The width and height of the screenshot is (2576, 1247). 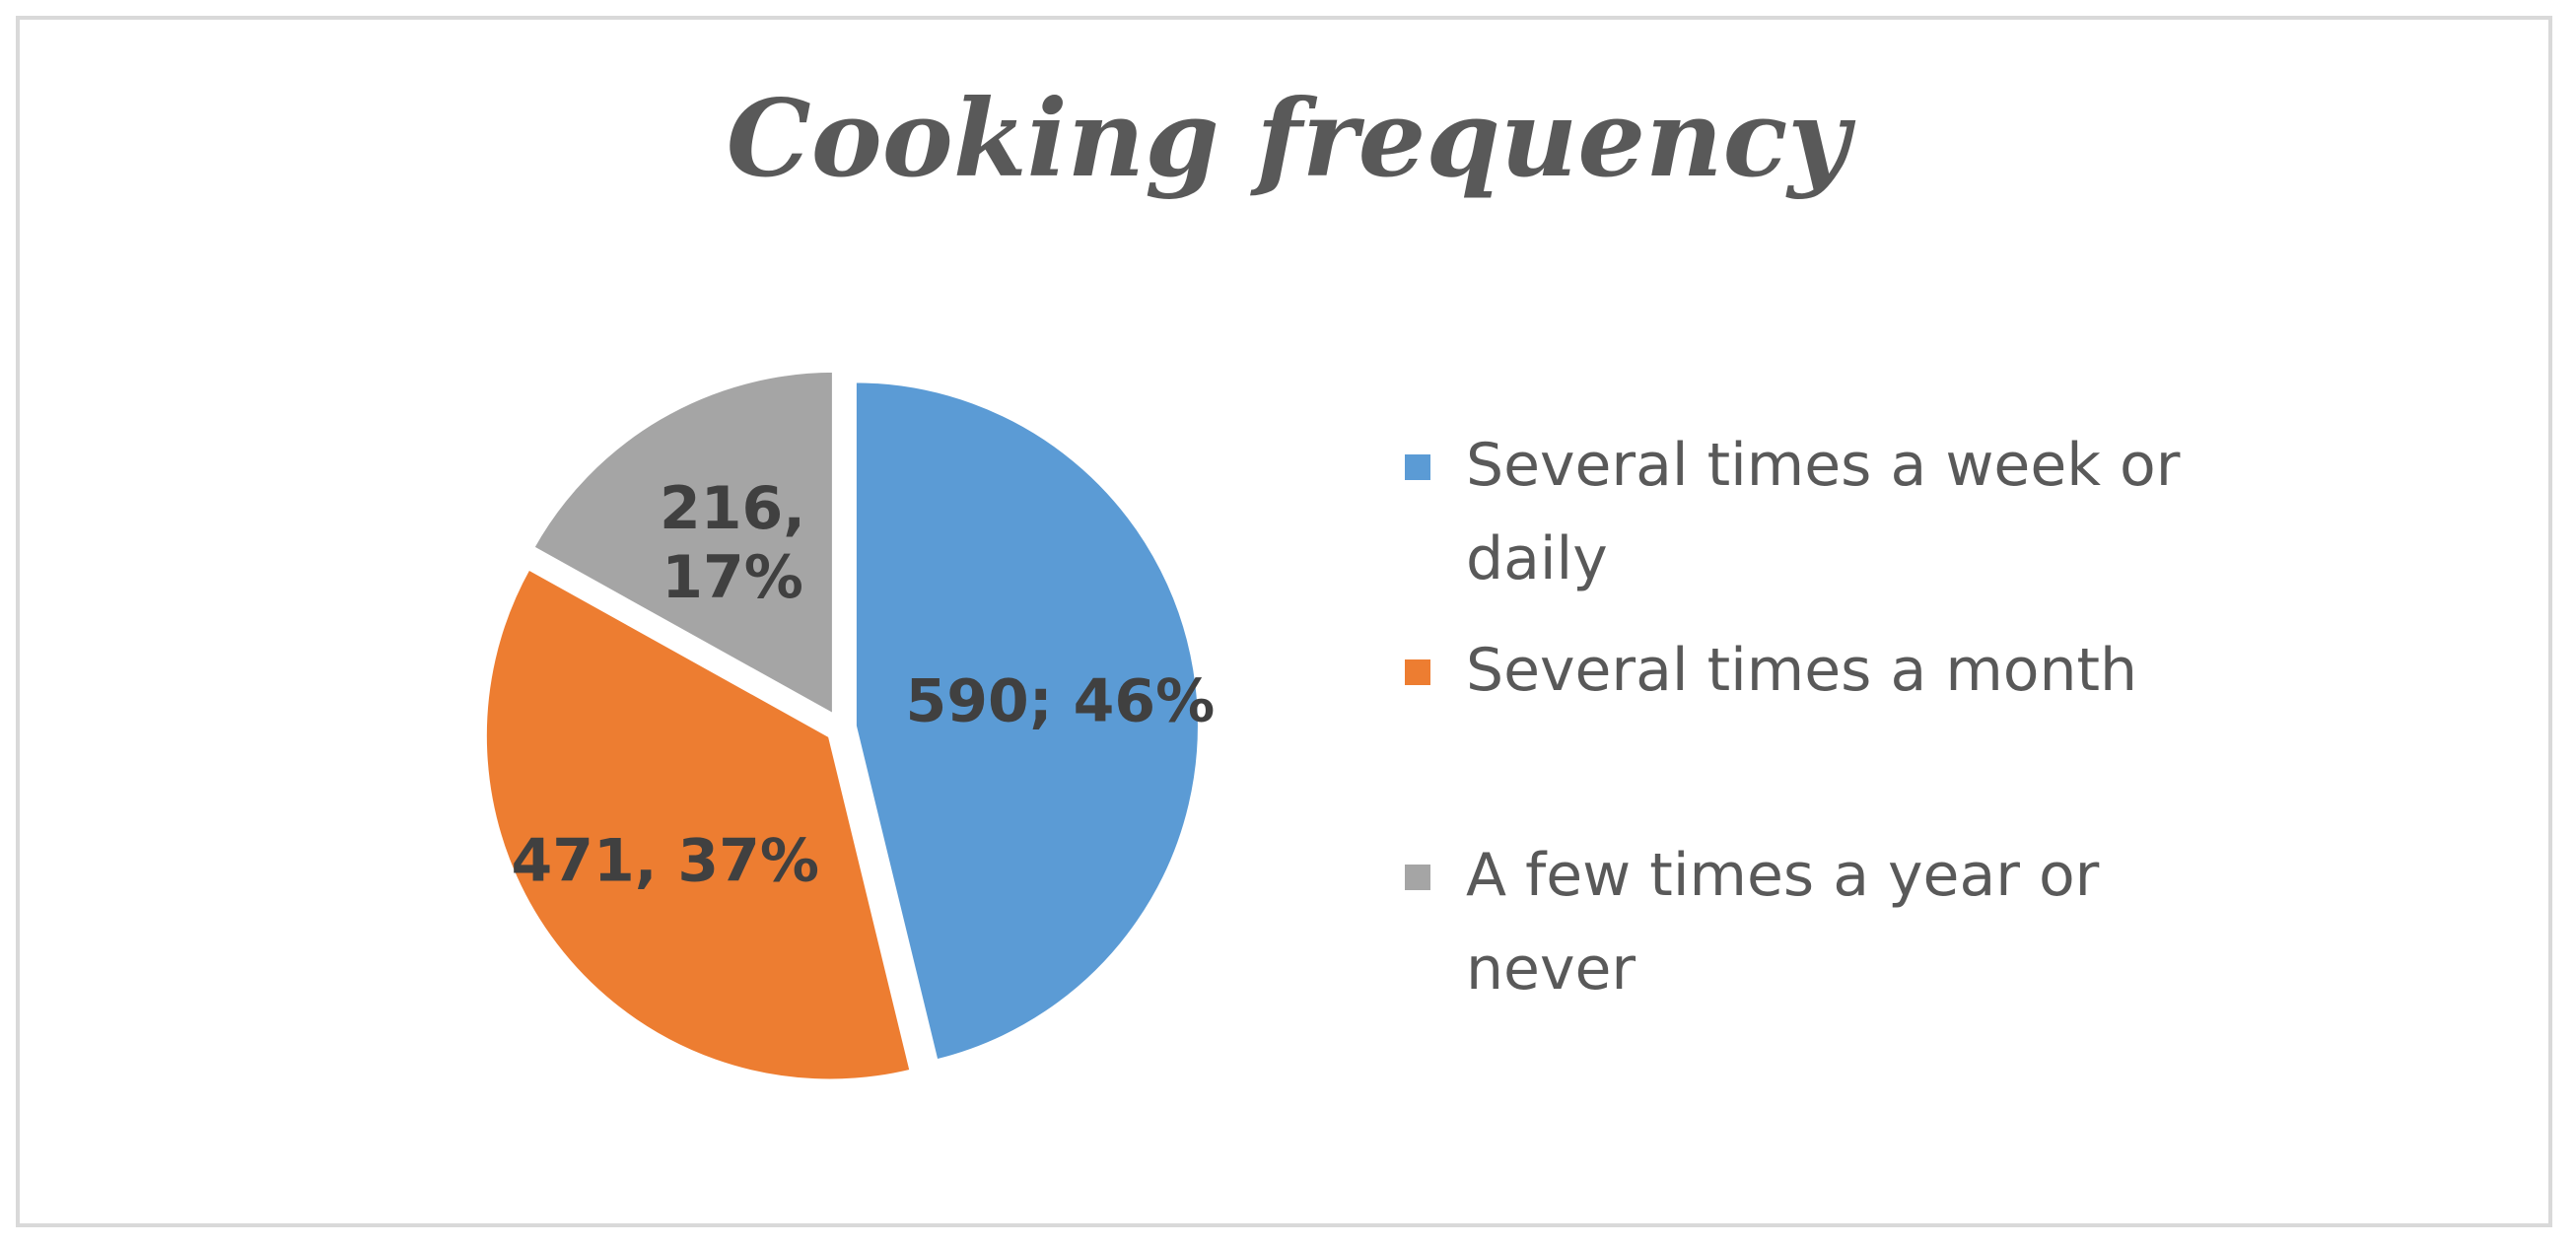 What do you see at coordinates (1061, 700) in the screenshot?
I see `data-label-0: 590; 46%` at bounding box center [1061, 700].